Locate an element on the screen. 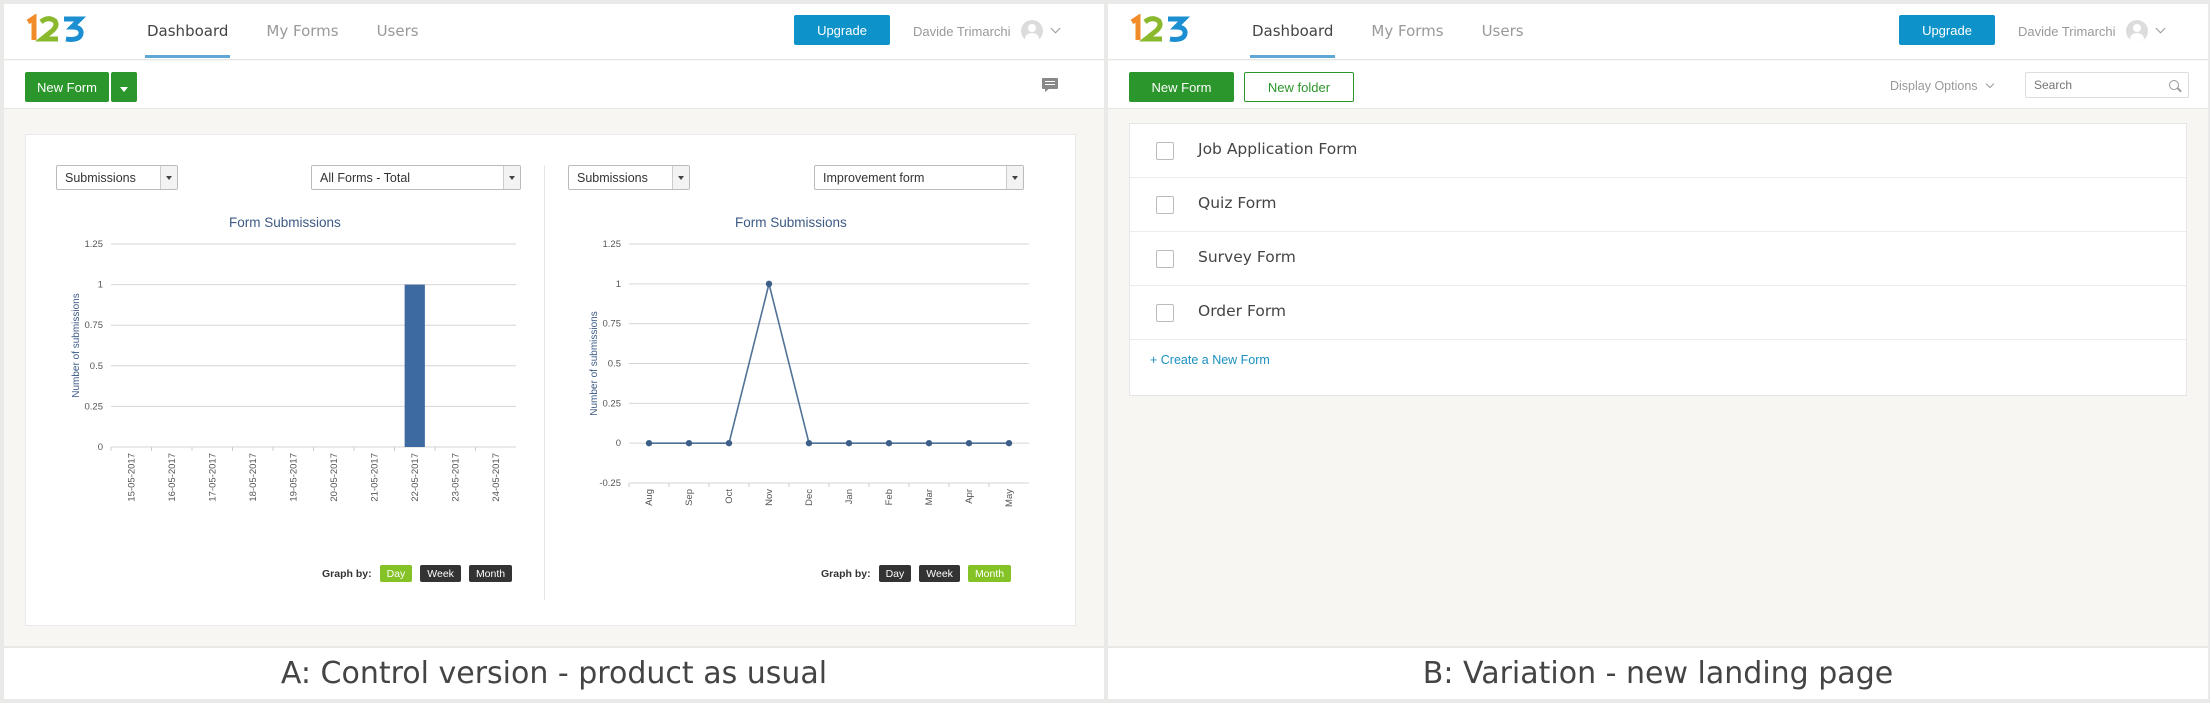 The height and width of the screenshot is (703, 2210). x-tick-label: 22-05-2017 is located at coordinates (415, 477).